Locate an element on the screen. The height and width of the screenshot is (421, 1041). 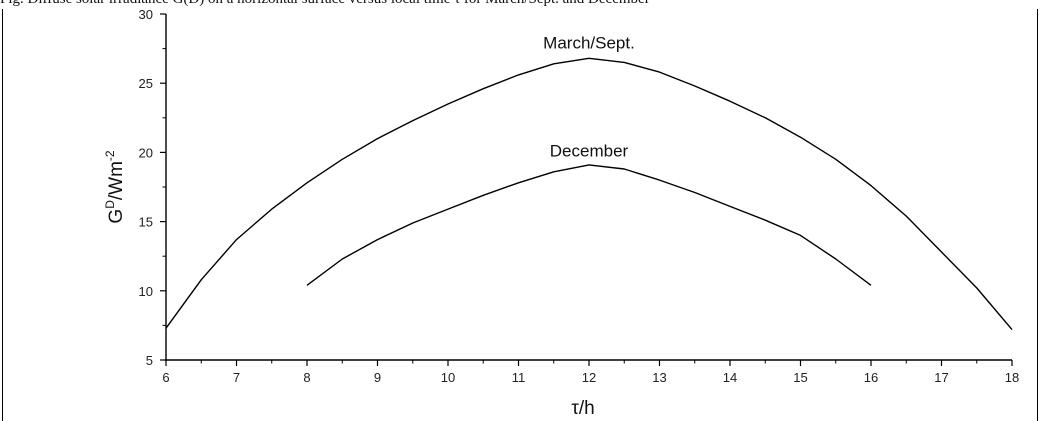
x-tick-label-7: 7 is located at coordinates (236, 377).